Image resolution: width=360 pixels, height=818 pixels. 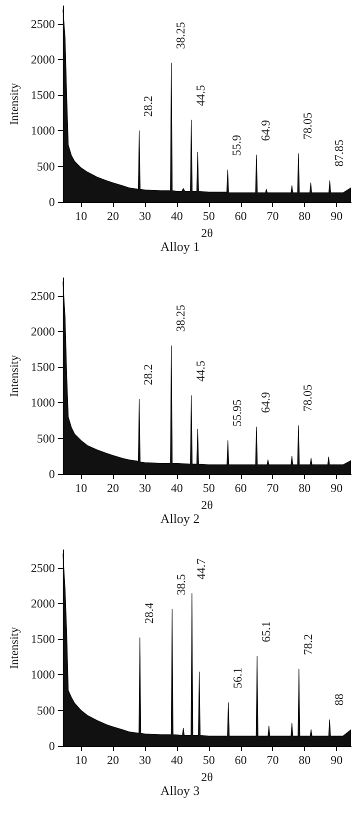 What do you see at coordinates (237, 145) in the screenshot?
I see `annotation: 55.9` at bounding box center [237, 145].